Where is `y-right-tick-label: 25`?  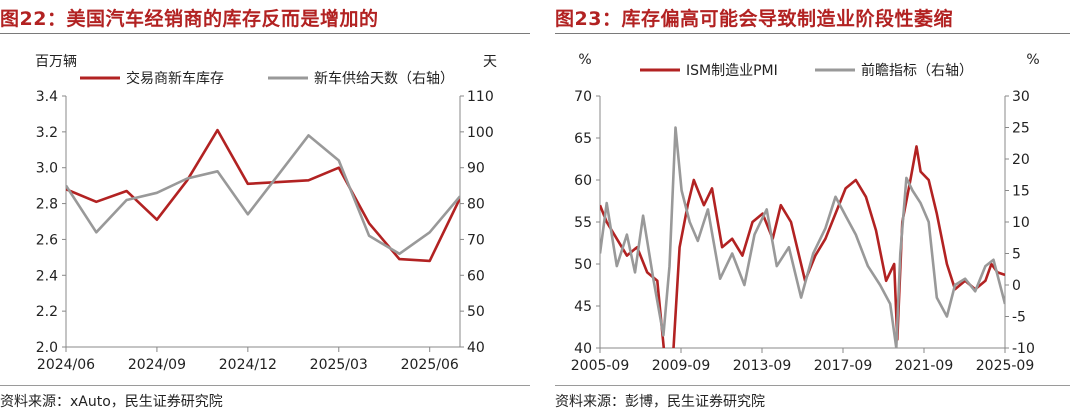
y-right-tick-label: 25 is located at coordinates (1021, 129).